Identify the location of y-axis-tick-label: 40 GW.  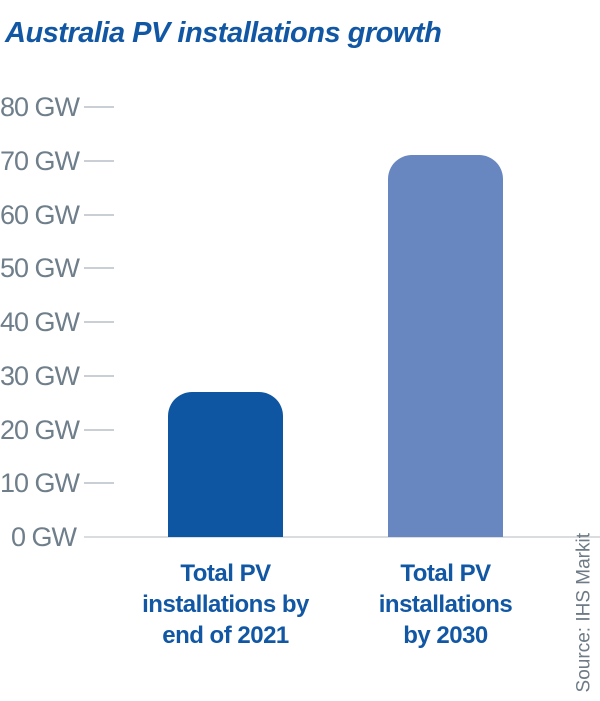
(40, 322).